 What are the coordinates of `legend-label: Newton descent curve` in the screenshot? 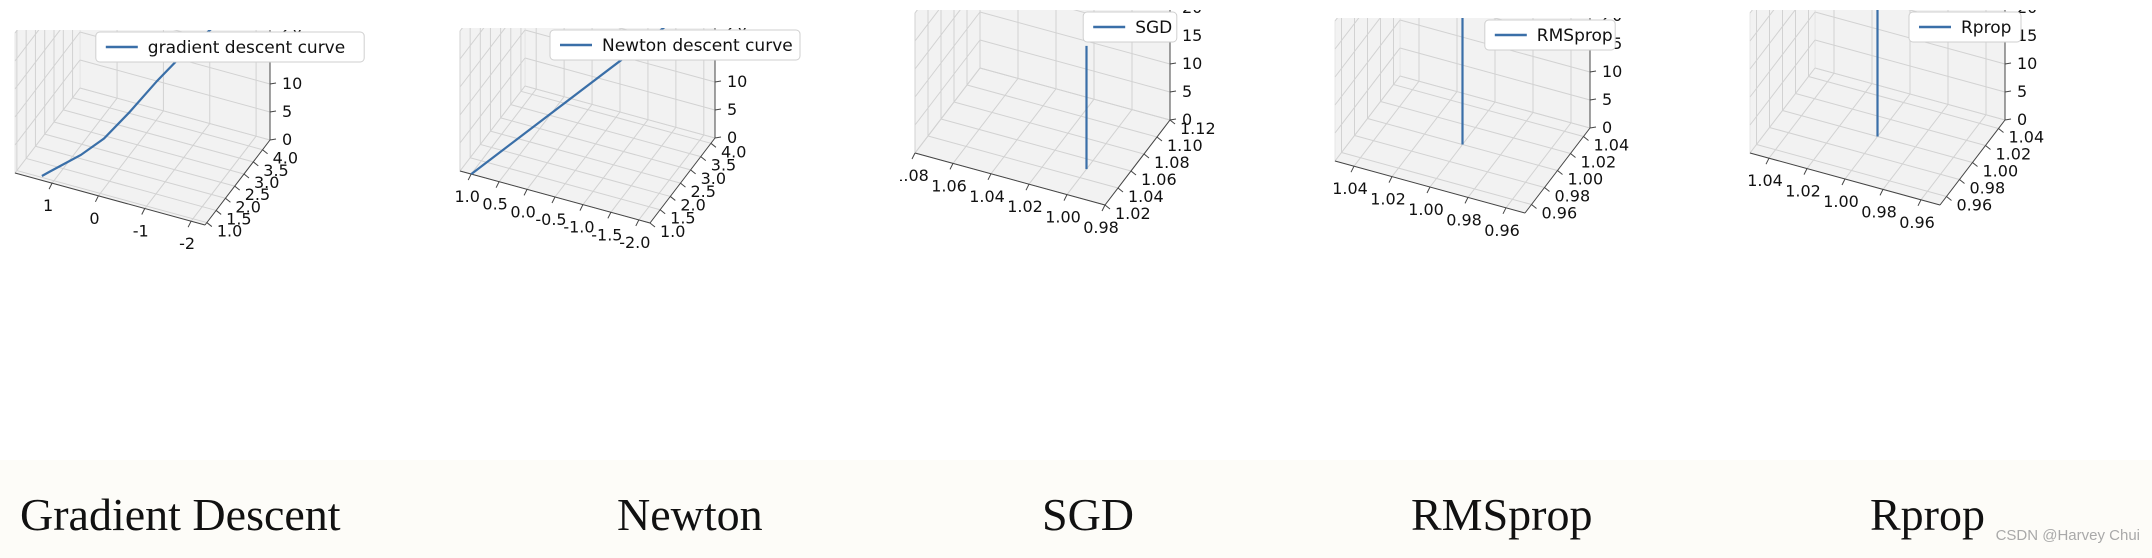 It's located at (697, 46).